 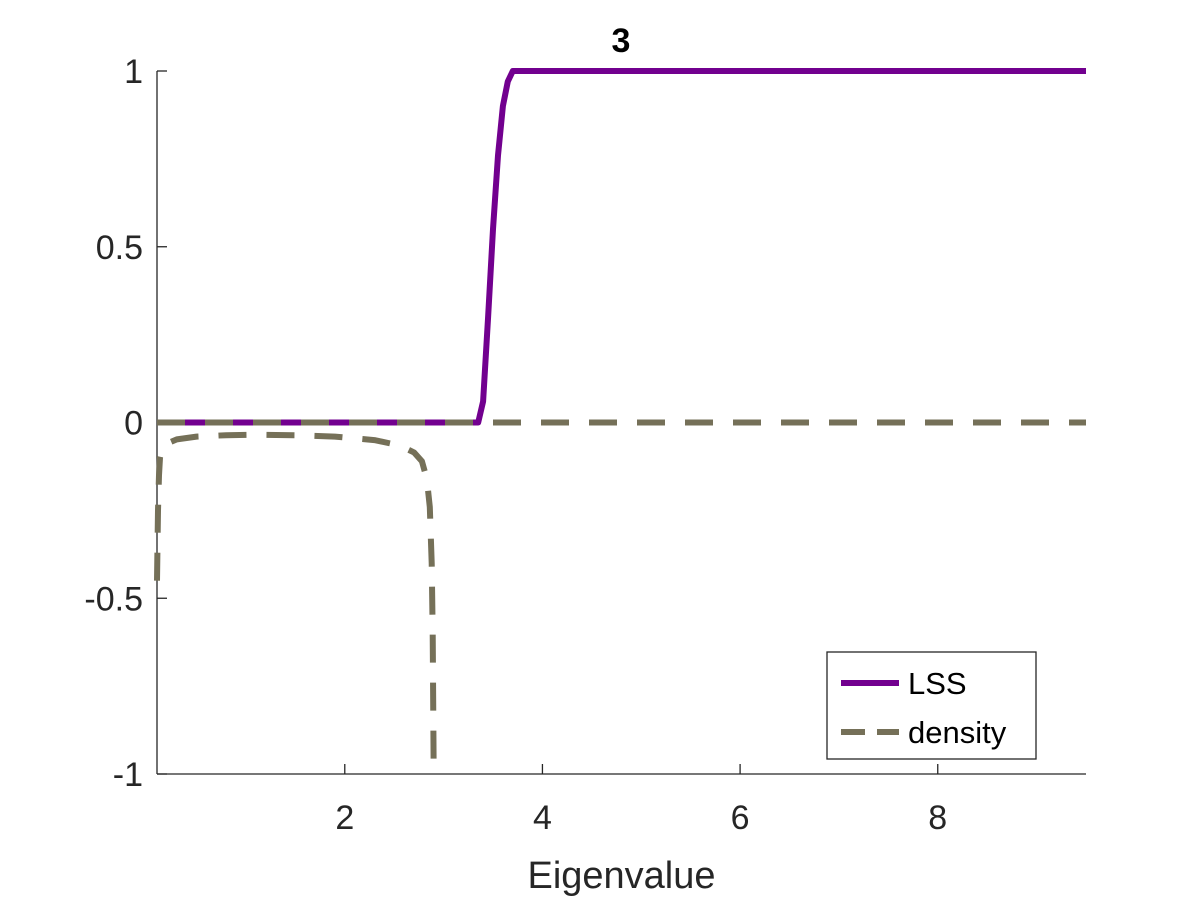 I want to click on y-tick-label: 0, so click(x=133, y=424).